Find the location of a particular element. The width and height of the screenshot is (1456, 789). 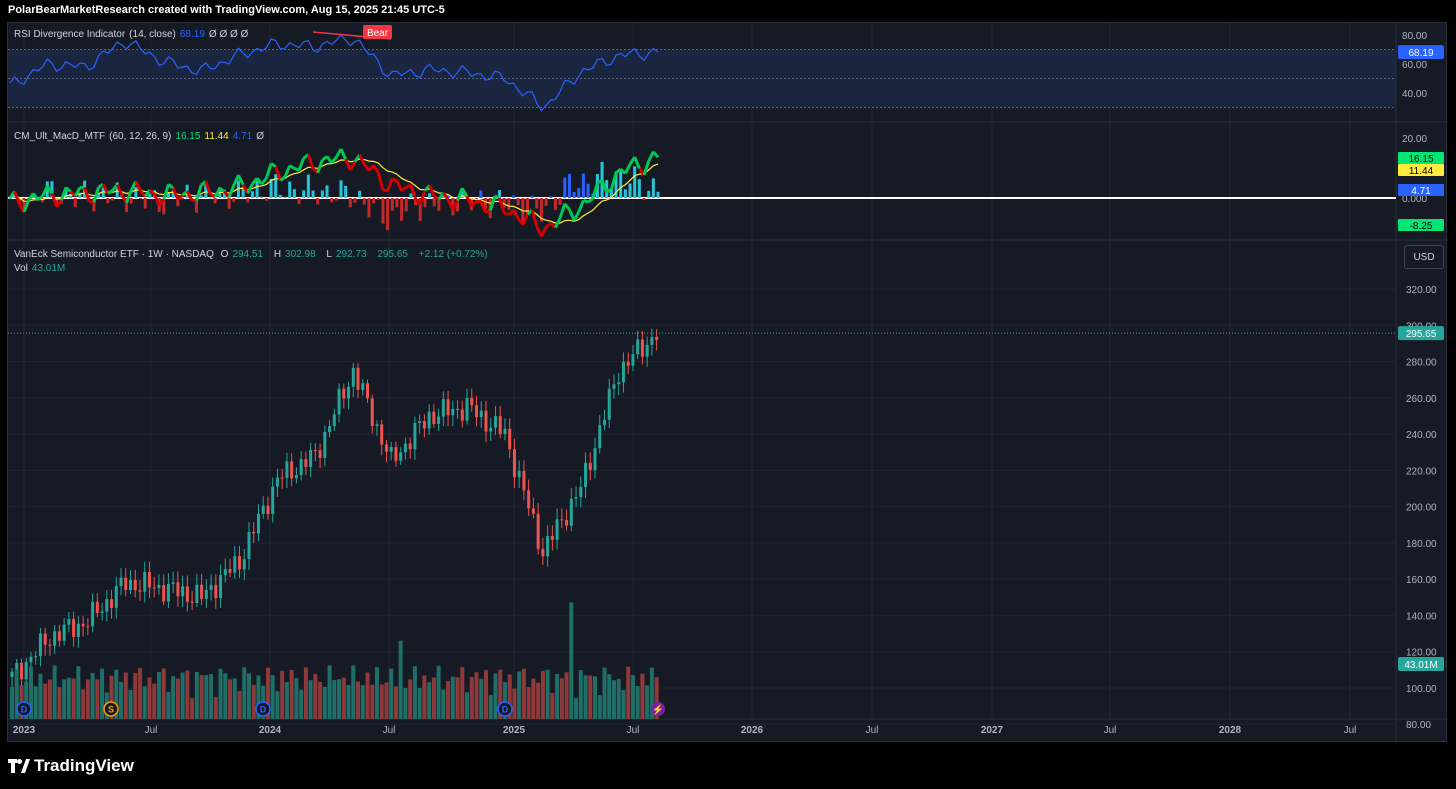

volume-legend: Vol 43.01M is located at coordinates (41, 268).